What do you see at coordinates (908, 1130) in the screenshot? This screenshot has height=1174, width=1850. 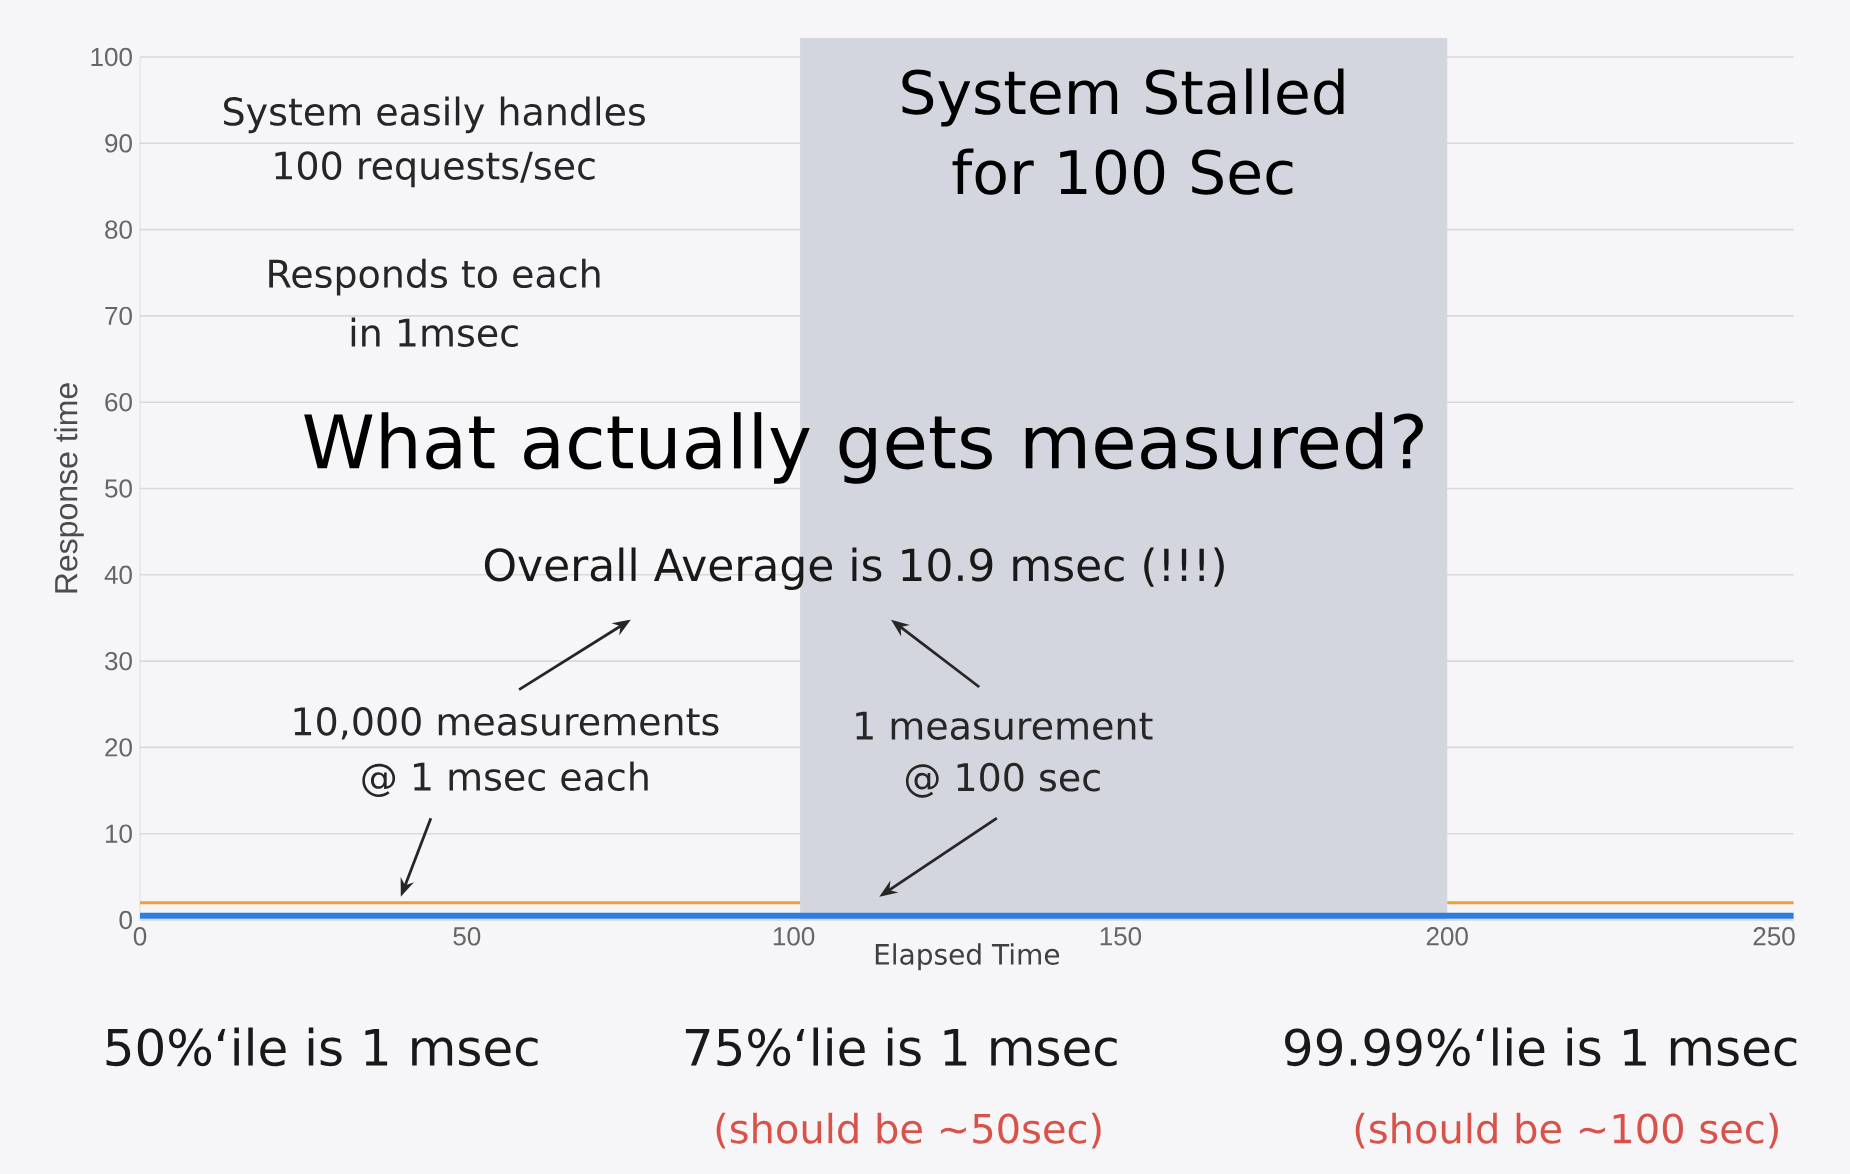 I see `text: (should be ~50sec)` at bounding box center [908, 1130].